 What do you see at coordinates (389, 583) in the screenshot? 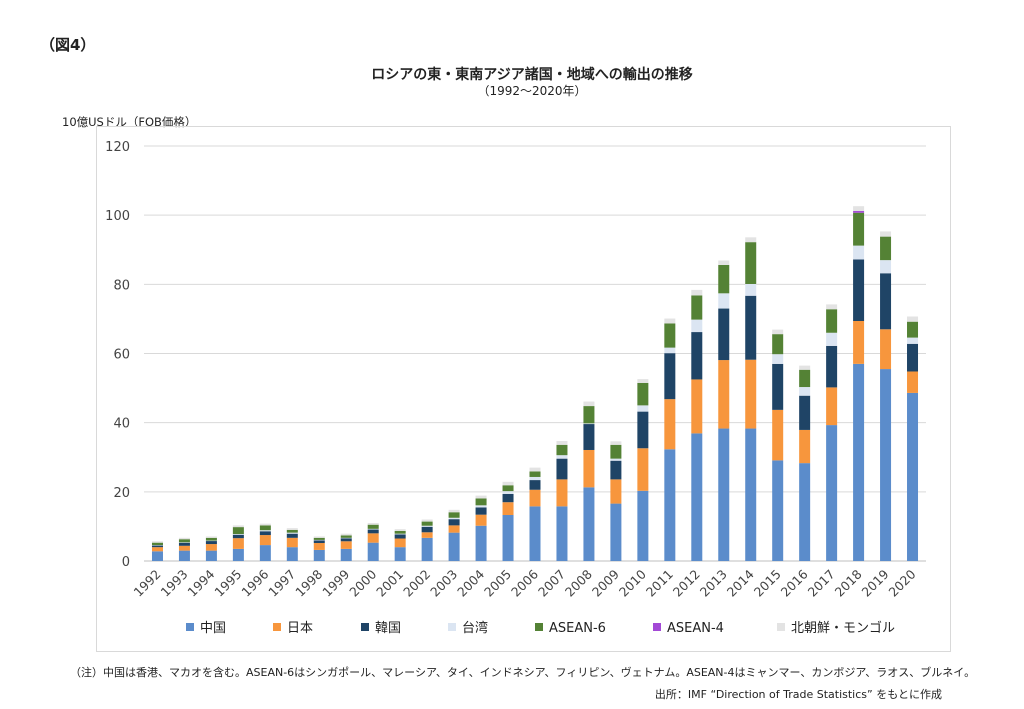
I see `x-tick-label: 2001` at bounding box center [389, 583].